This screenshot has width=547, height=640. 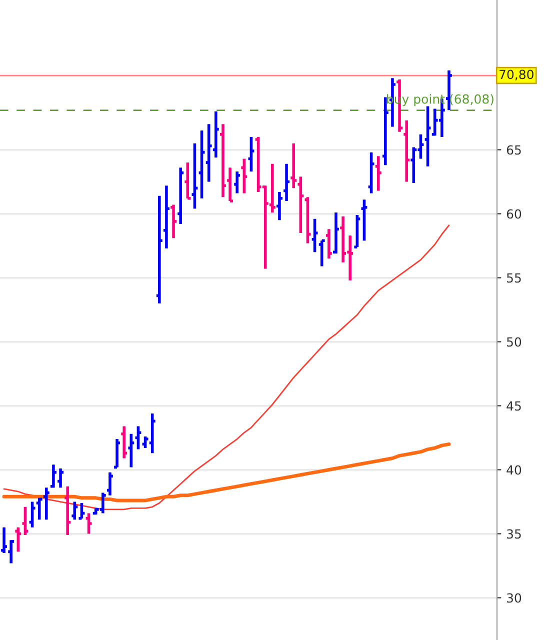 What do you see at coordinates (513, 406) in the screenshot?
I see `y-tick-label: 45` at bounding box center [513, 406].